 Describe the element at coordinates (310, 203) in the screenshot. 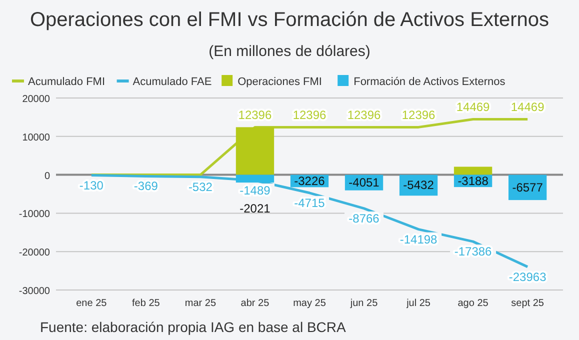

I see `data-label: -4715` at that location.